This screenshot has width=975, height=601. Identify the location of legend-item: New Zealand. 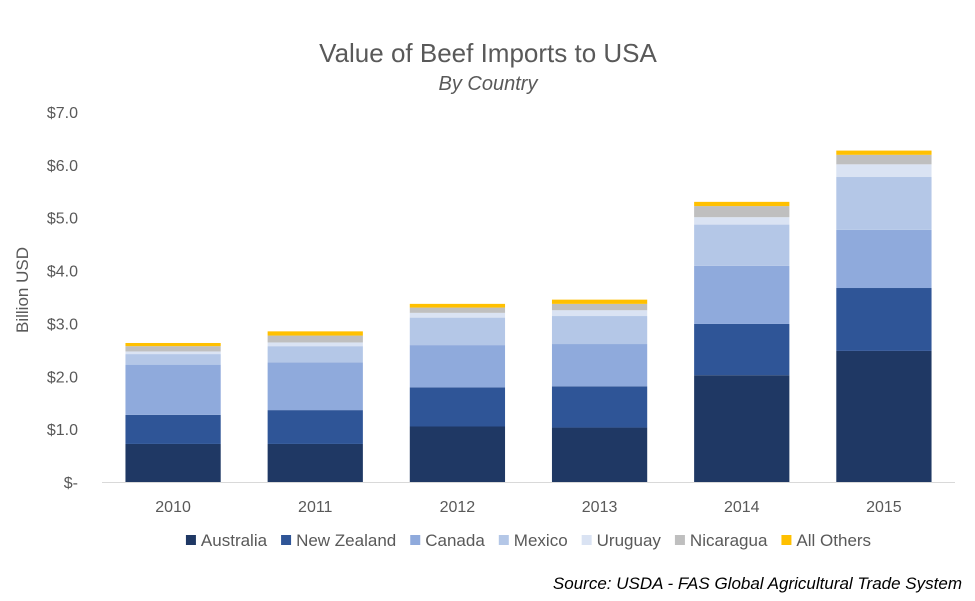
(338, 540).